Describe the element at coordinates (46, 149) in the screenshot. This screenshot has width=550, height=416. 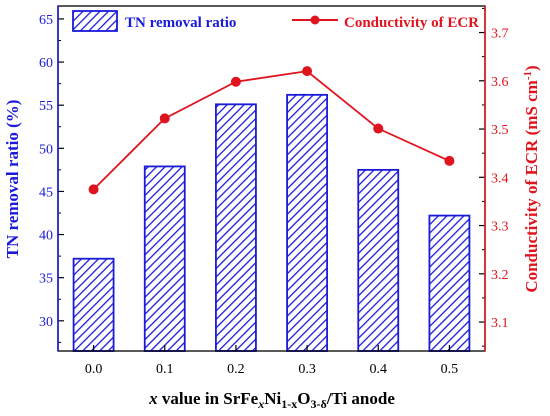
I see `left-tick-label: 50` at that location.